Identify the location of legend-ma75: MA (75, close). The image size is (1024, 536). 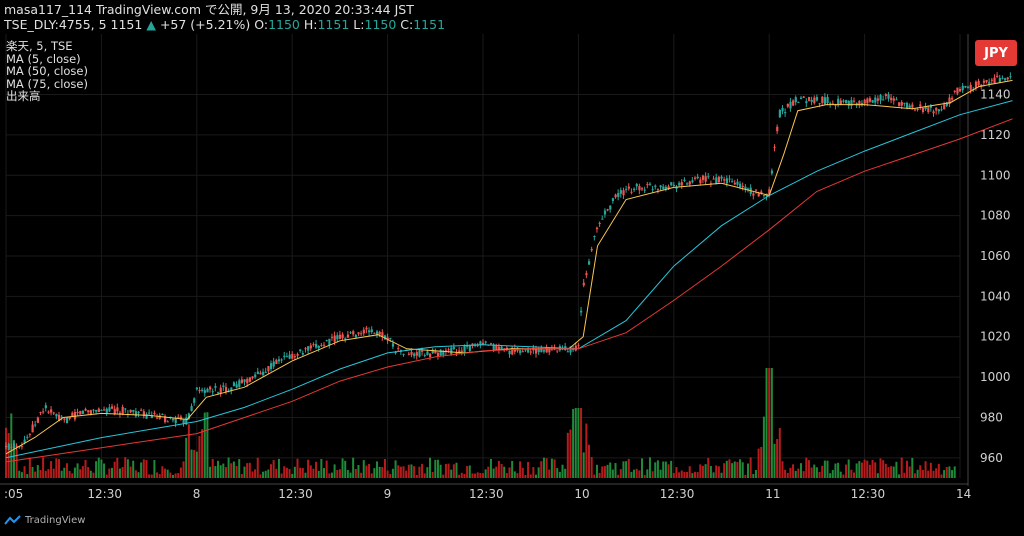
(47, 83).